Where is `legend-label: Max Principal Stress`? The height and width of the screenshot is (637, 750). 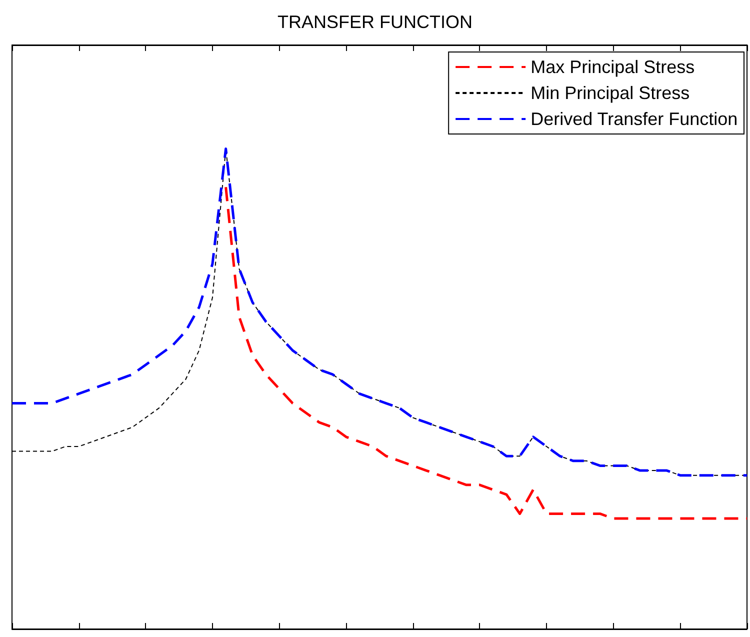
legend-label: Max Principal Stress is located at coordinates (612, 67).